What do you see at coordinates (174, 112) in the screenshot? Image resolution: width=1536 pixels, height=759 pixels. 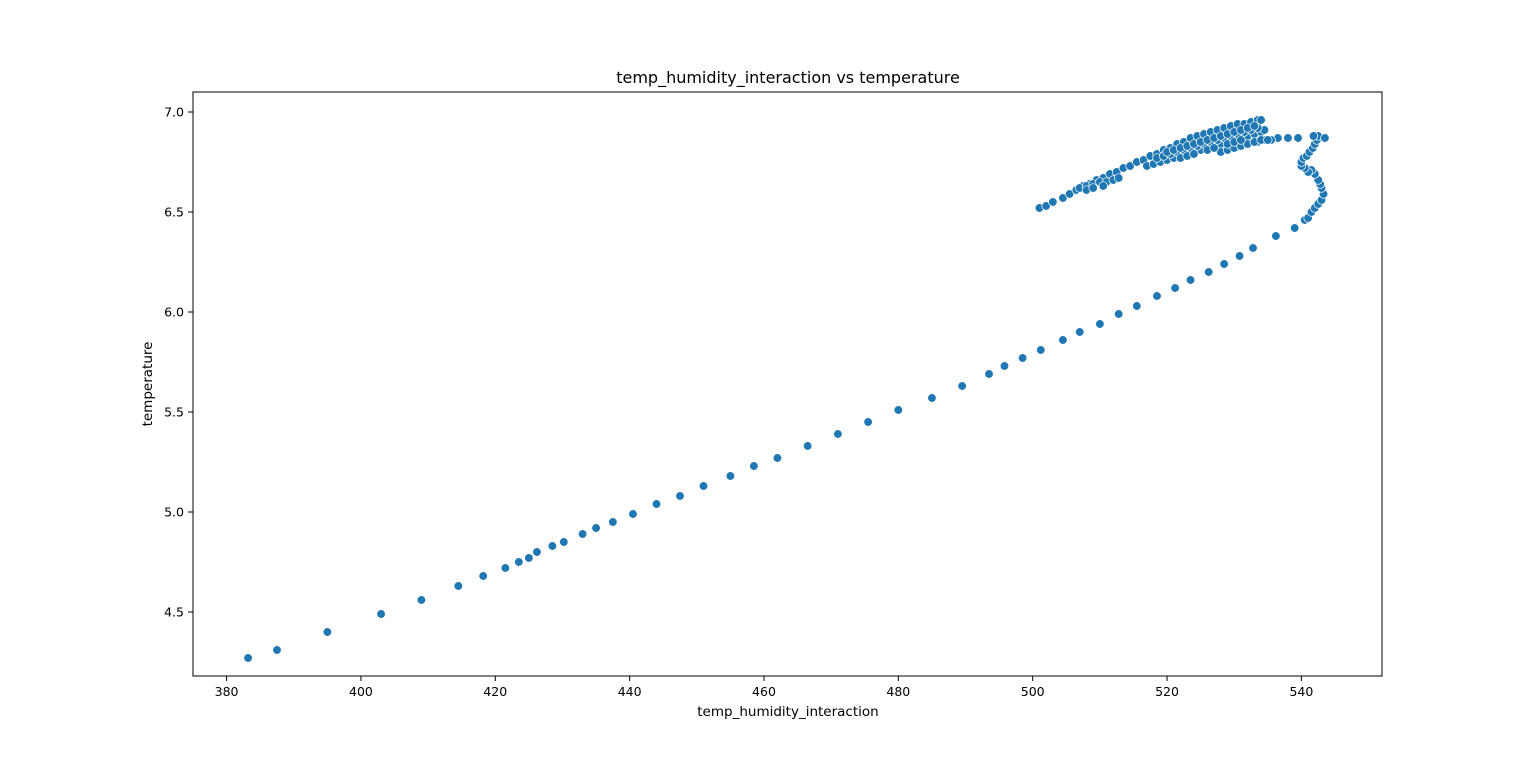 I see `y-tick-label: 7.0` at bounding box center [174, 112].